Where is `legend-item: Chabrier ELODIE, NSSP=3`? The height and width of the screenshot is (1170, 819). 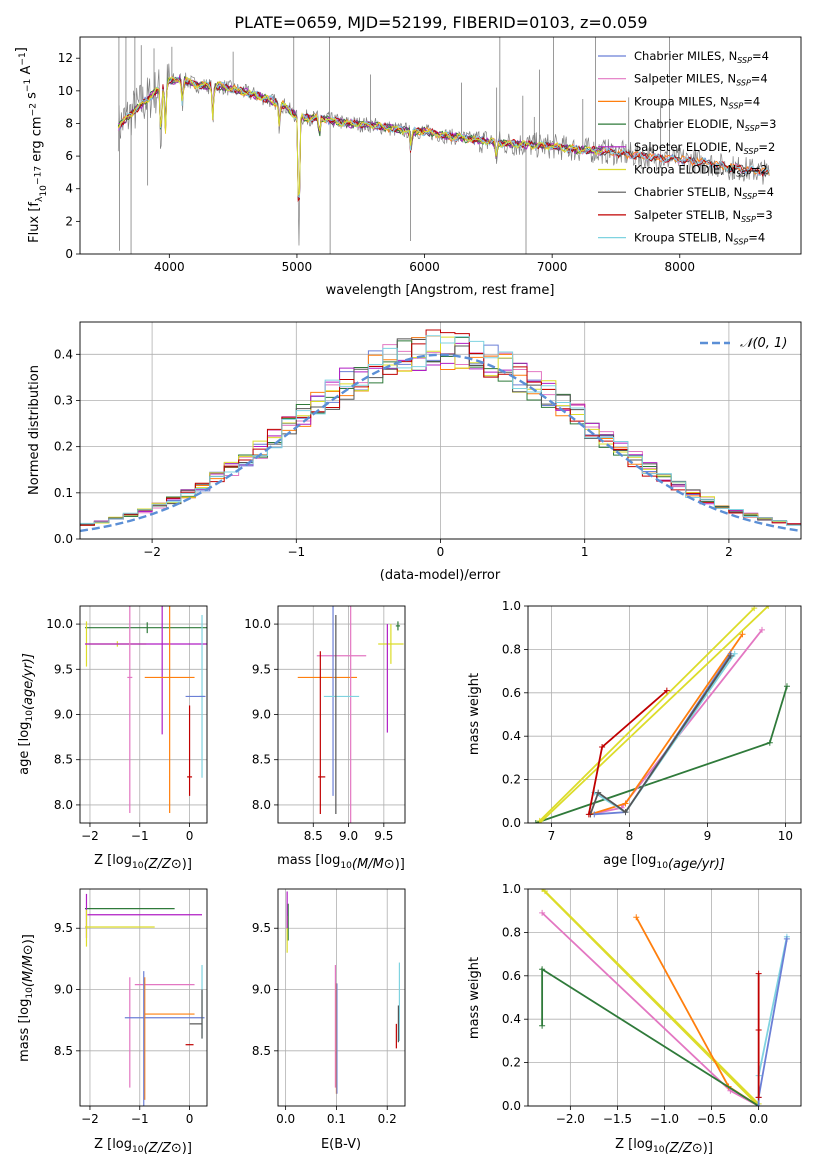
legend-item: Chabrier ELODIE, NSSP=3 is located at coordinates (687, 125).